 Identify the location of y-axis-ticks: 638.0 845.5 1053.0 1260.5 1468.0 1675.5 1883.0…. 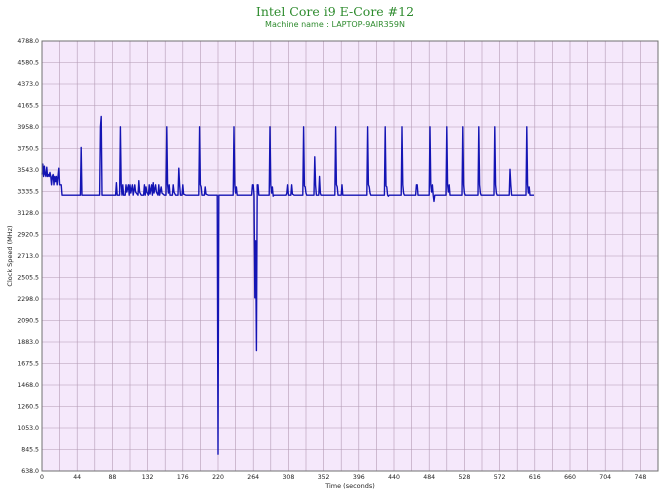
(28, 256).